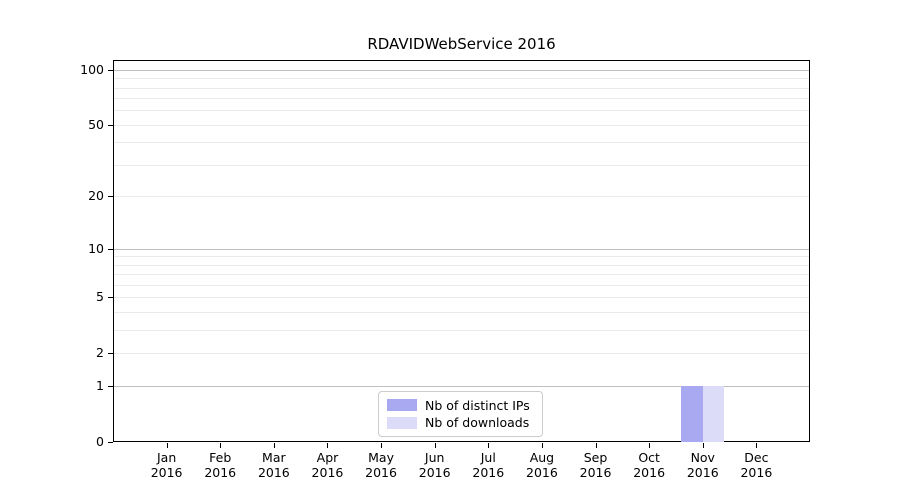 Image resolution: width=900 pixels, height=500 pixels. I want to click on bar-downloads, so click(713, 414).